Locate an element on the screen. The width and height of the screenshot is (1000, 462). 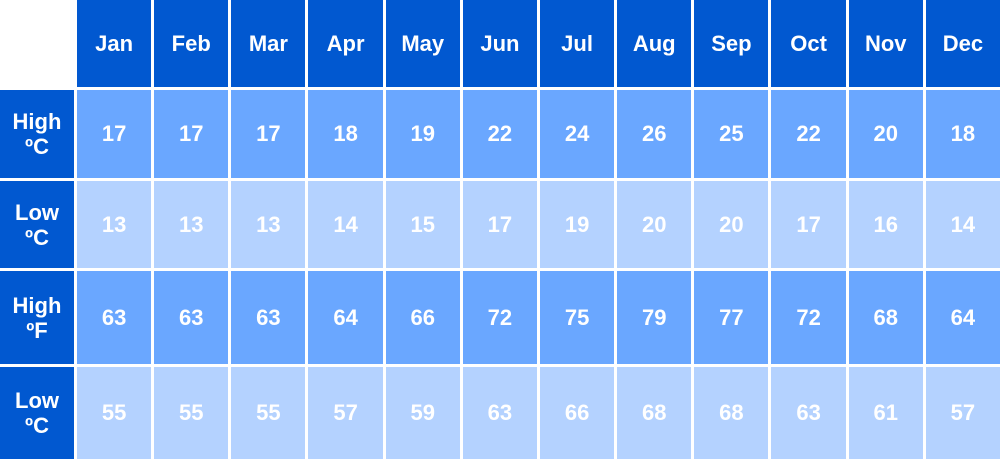
month-header-mar: Mar is located at coordinates (268, 45).